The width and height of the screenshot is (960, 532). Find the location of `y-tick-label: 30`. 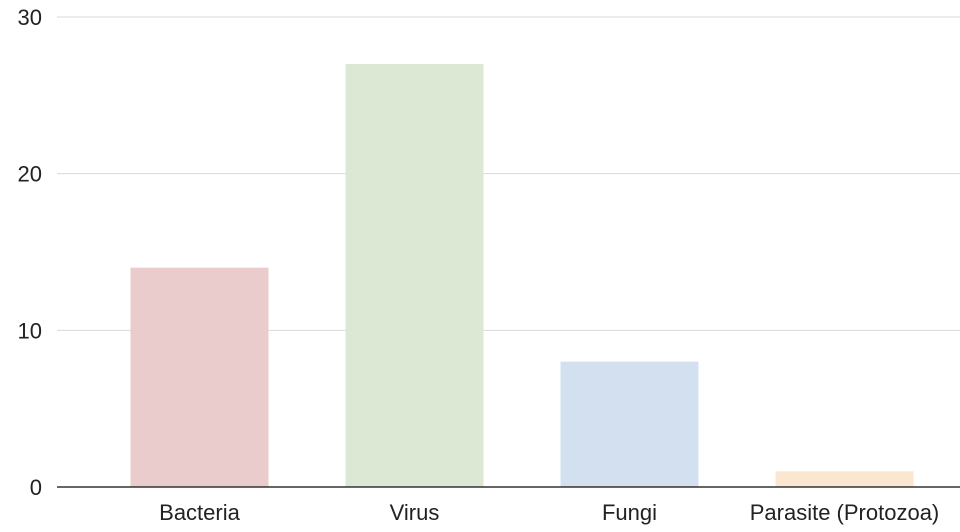

y-tick-label: 30 is located at coordinates (30, 17).